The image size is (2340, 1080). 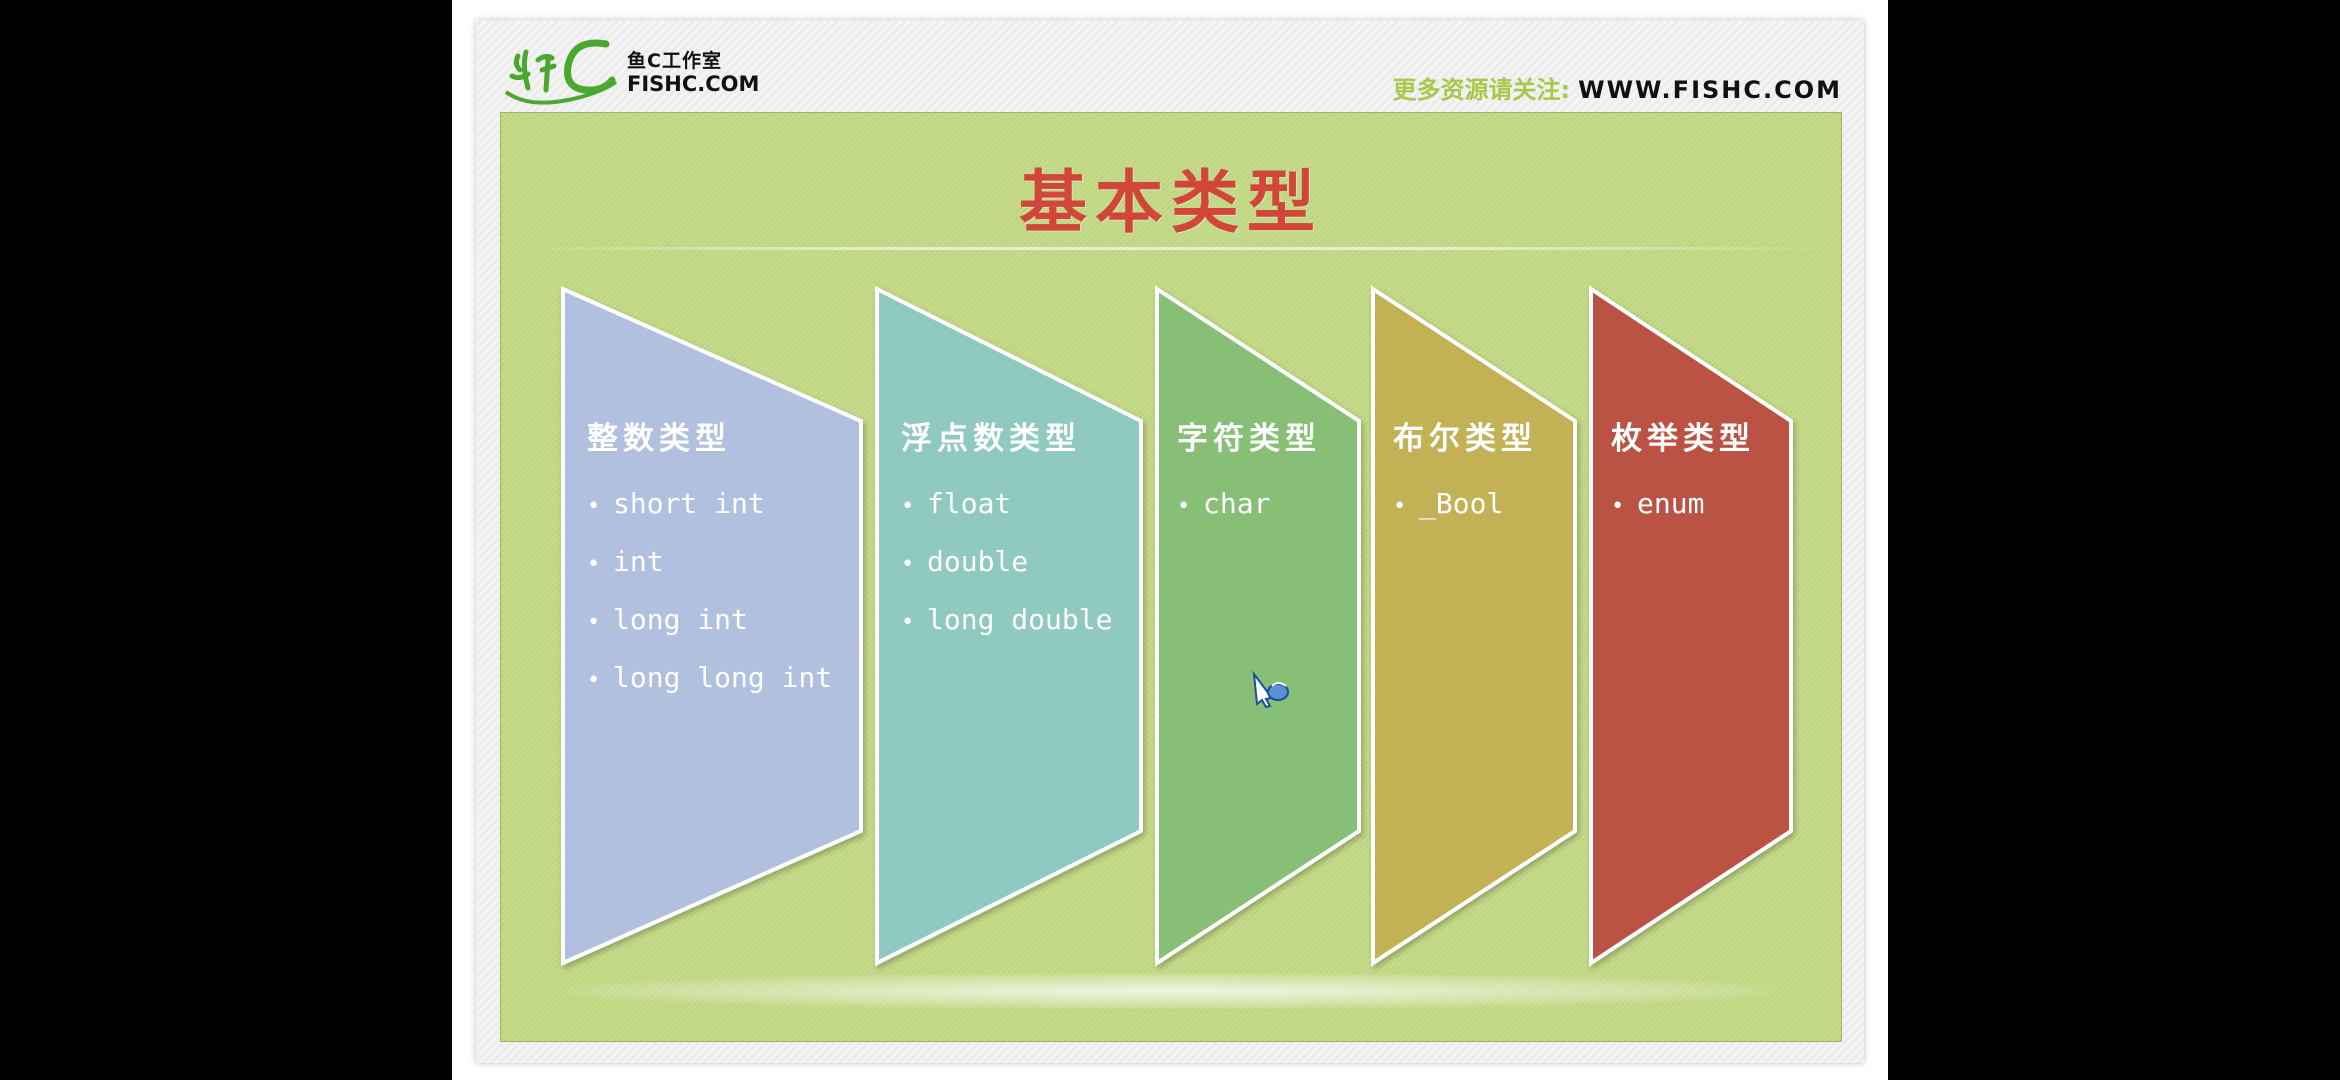 What do you see at coordinates (1249, 439) in the screenshot?
I see `char-type-title: 字符类型` at bounding box center [1249, 439].